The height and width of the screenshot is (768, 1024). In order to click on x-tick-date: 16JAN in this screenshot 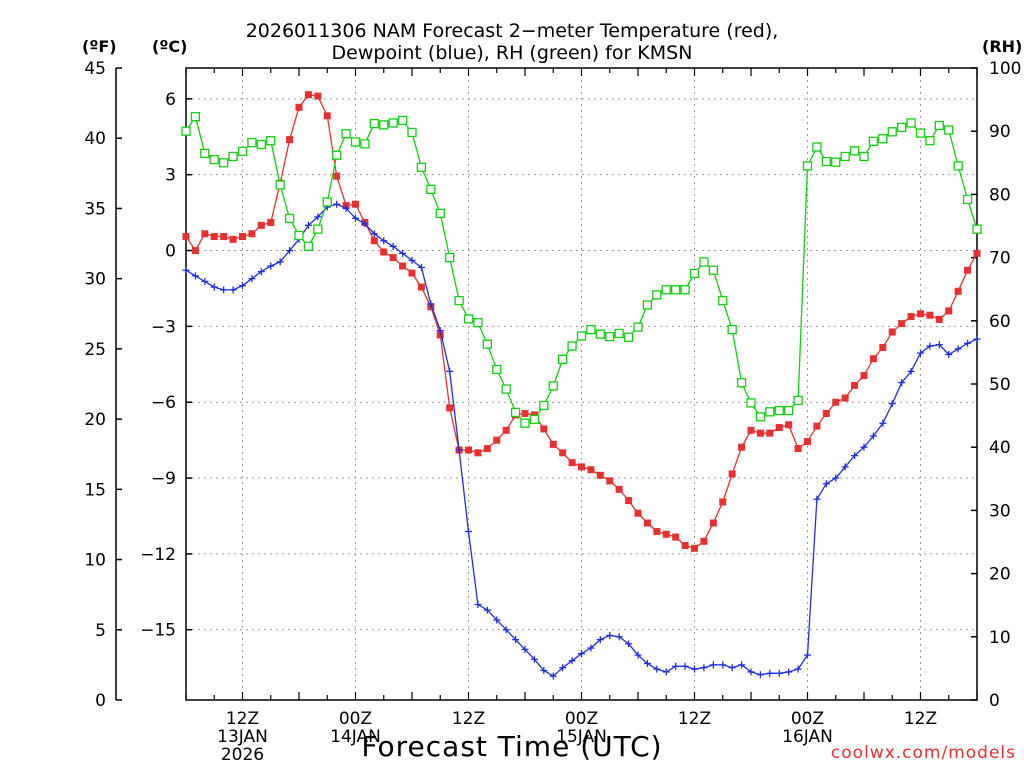, I will do `click(807, 737)`.